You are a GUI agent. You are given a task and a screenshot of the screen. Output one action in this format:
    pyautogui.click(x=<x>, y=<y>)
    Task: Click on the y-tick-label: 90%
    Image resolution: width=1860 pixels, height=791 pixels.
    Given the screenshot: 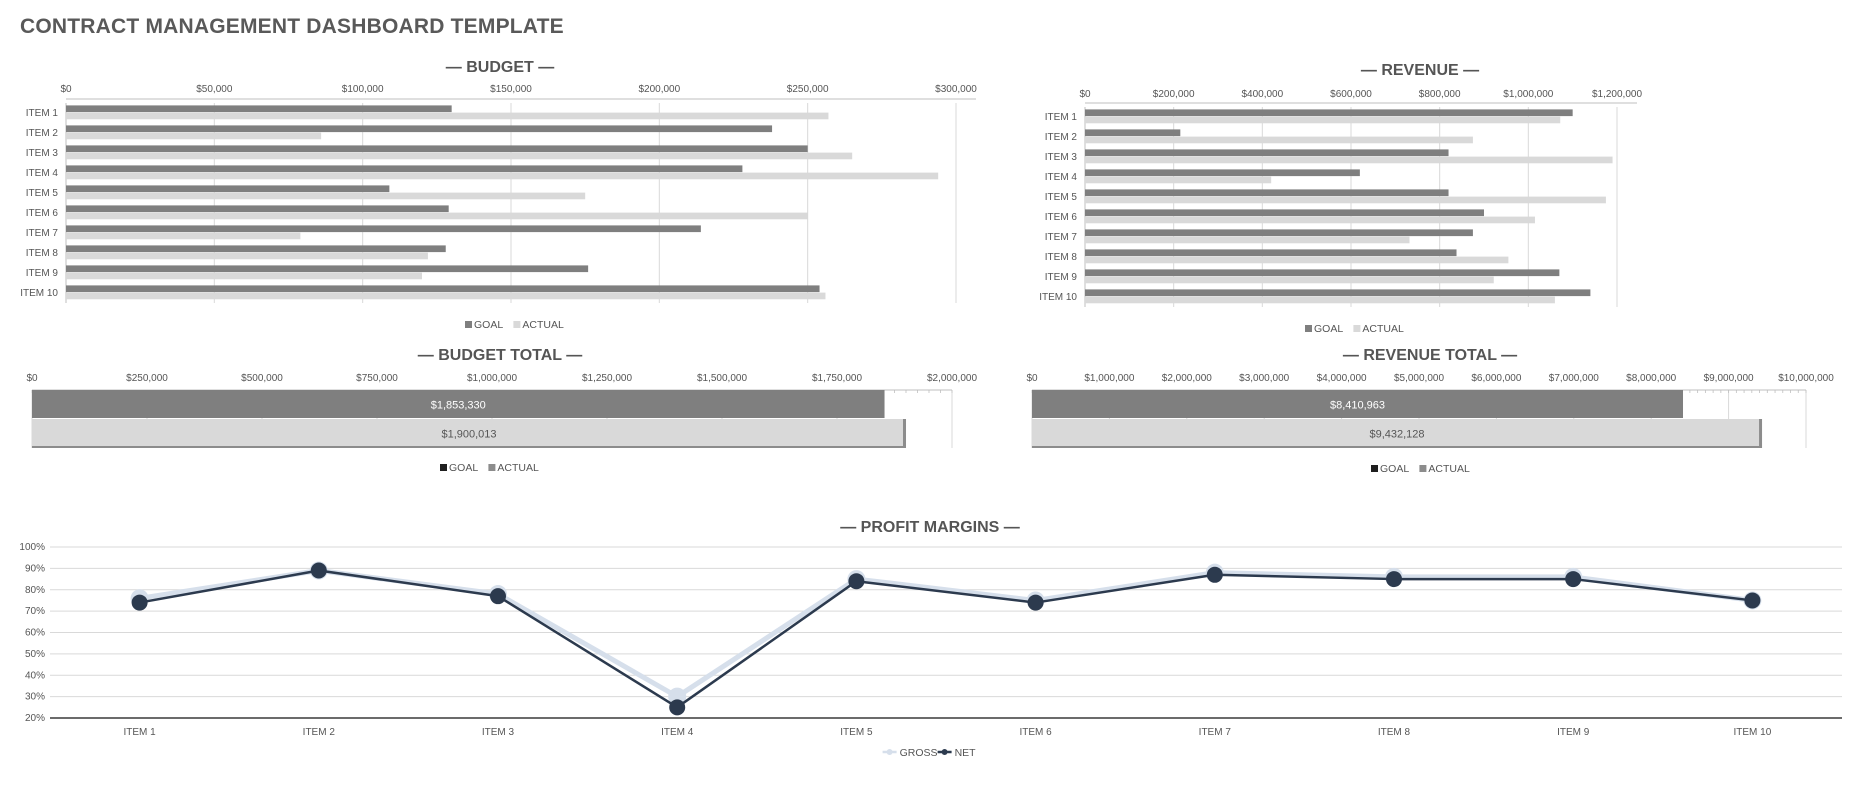 What is the action you would take?
    pyautogui.click(x=35, y=568)
    